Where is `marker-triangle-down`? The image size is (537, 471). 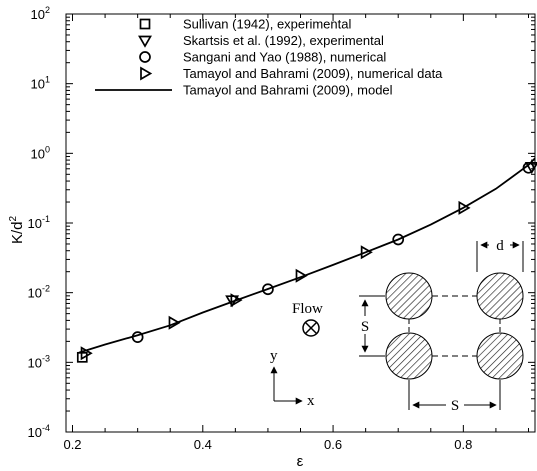
marker-triangle-down is located at coordinates (530, 168).